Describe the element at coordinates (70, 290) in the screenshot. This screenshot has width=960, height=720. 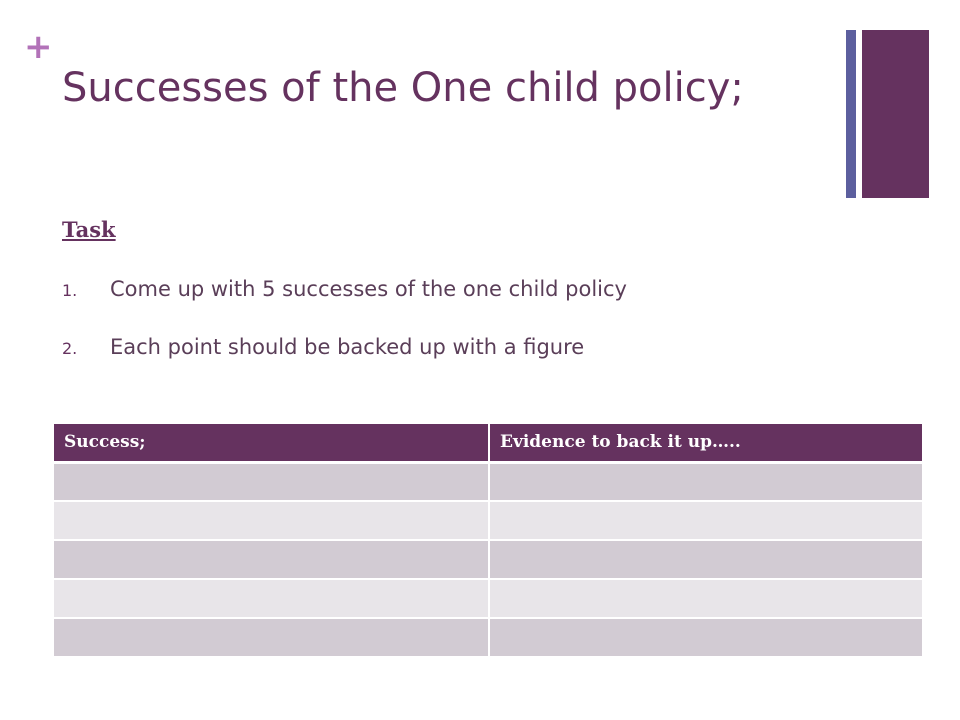
I see `task-item-number: 1.` at that location.